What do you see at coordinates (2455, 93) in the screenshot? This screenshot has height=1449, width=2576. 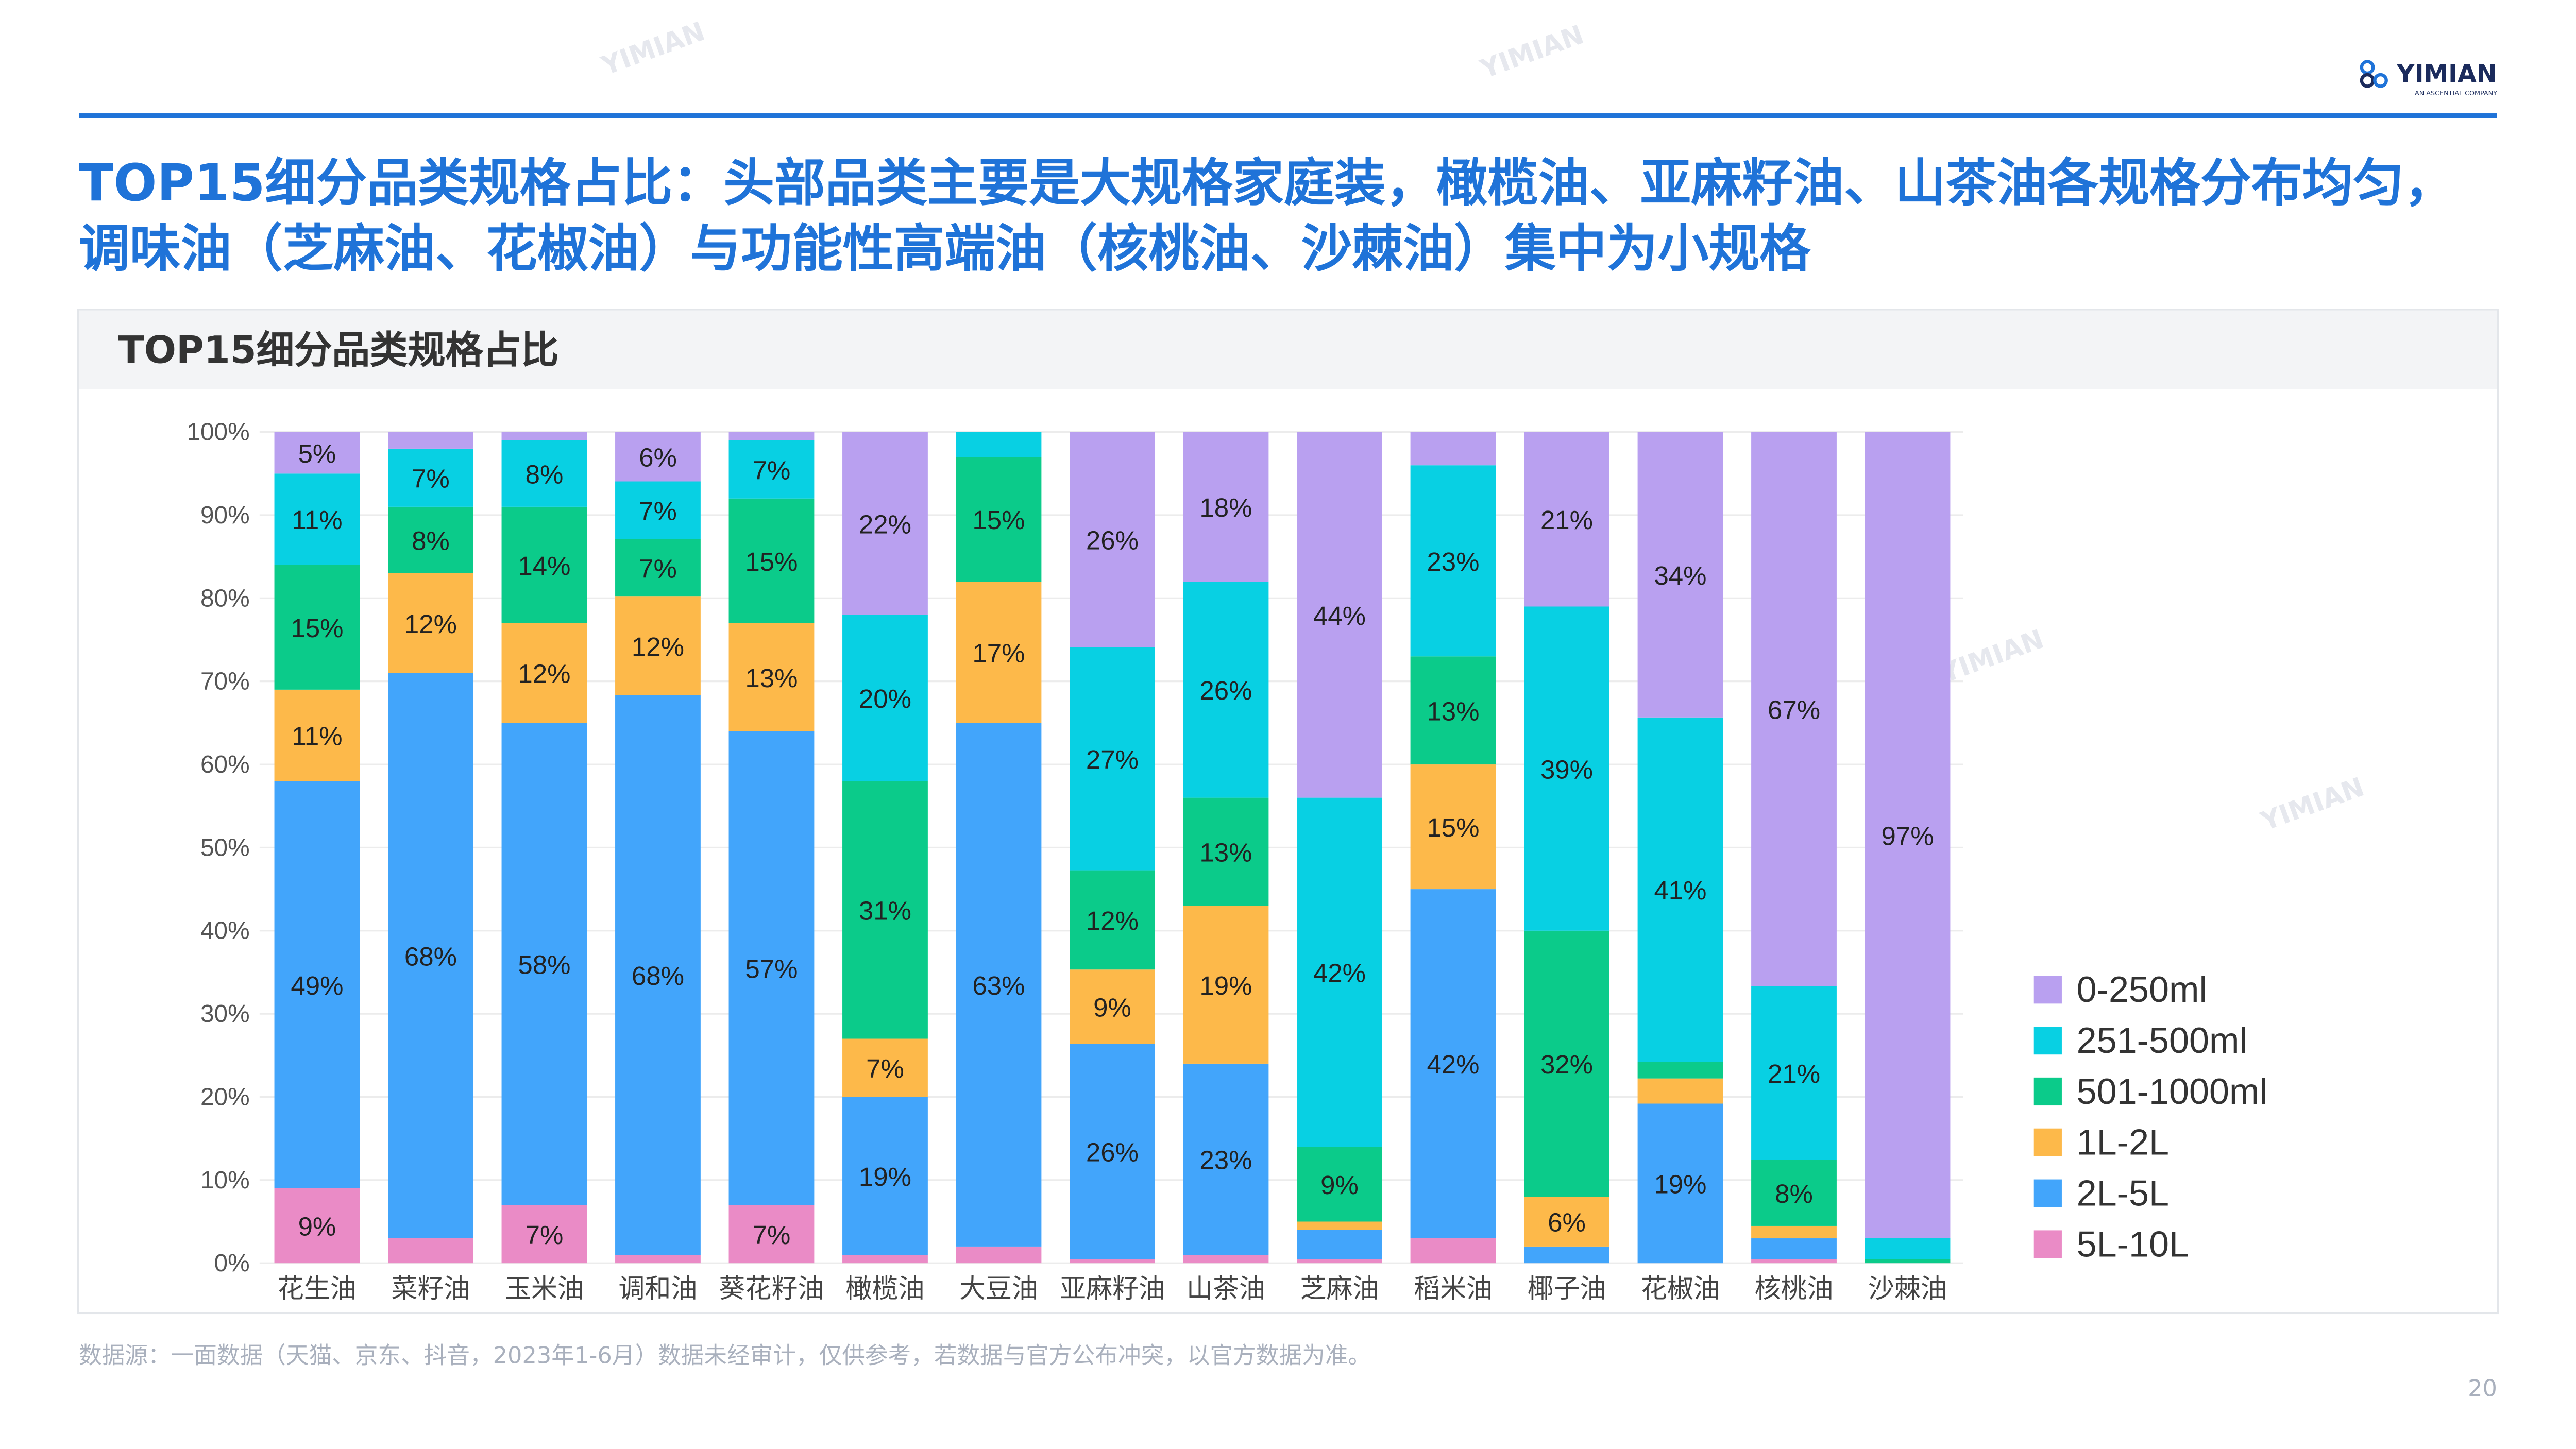 I see `brand-subtitle: AN ASCENTIAL COMPANY` at bounding box center [2455, 93].